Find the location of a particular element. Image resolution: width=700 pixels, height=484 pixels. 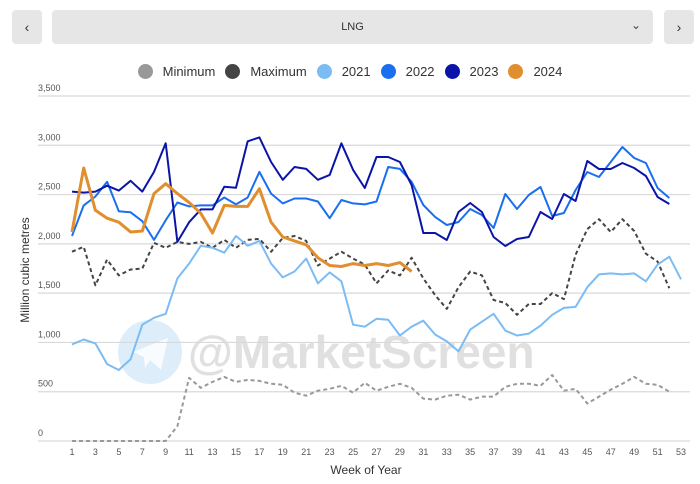

legend-label: 2022 is located at coordinates (420, 71).